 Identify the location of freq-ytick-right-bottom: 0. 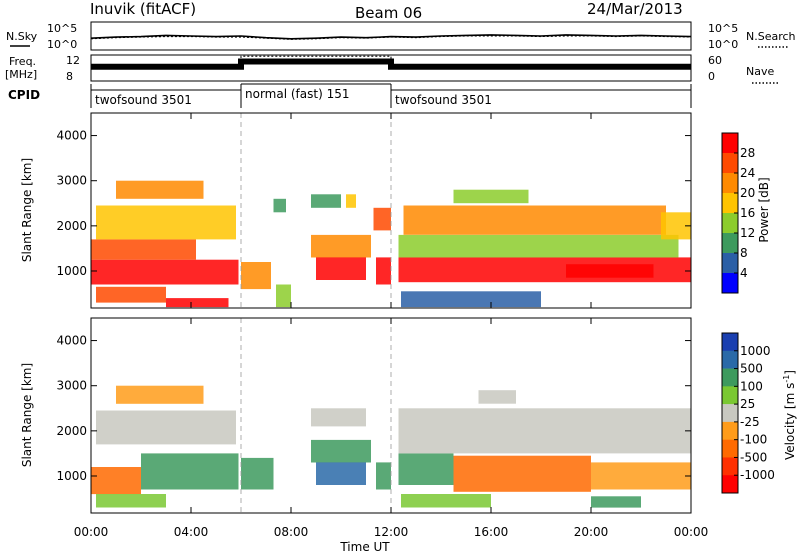
(711, 76).